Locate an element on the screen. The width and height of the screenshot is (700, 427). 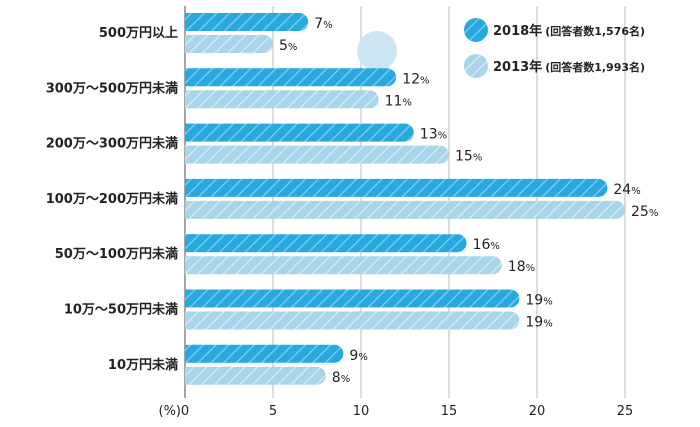
data-label: 11% is located at coordinates (398, 101).